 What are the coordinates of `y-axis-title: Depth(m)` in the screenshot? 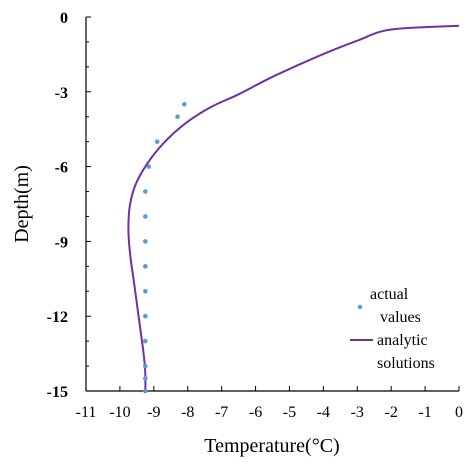 It's located at (22, 204).